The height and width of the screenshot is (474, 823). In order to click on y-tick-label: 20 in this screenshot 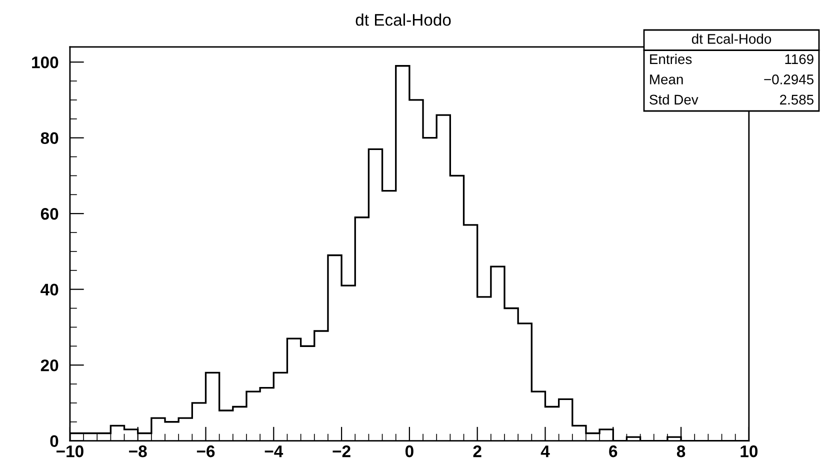, I will do `click(49, 365)`.